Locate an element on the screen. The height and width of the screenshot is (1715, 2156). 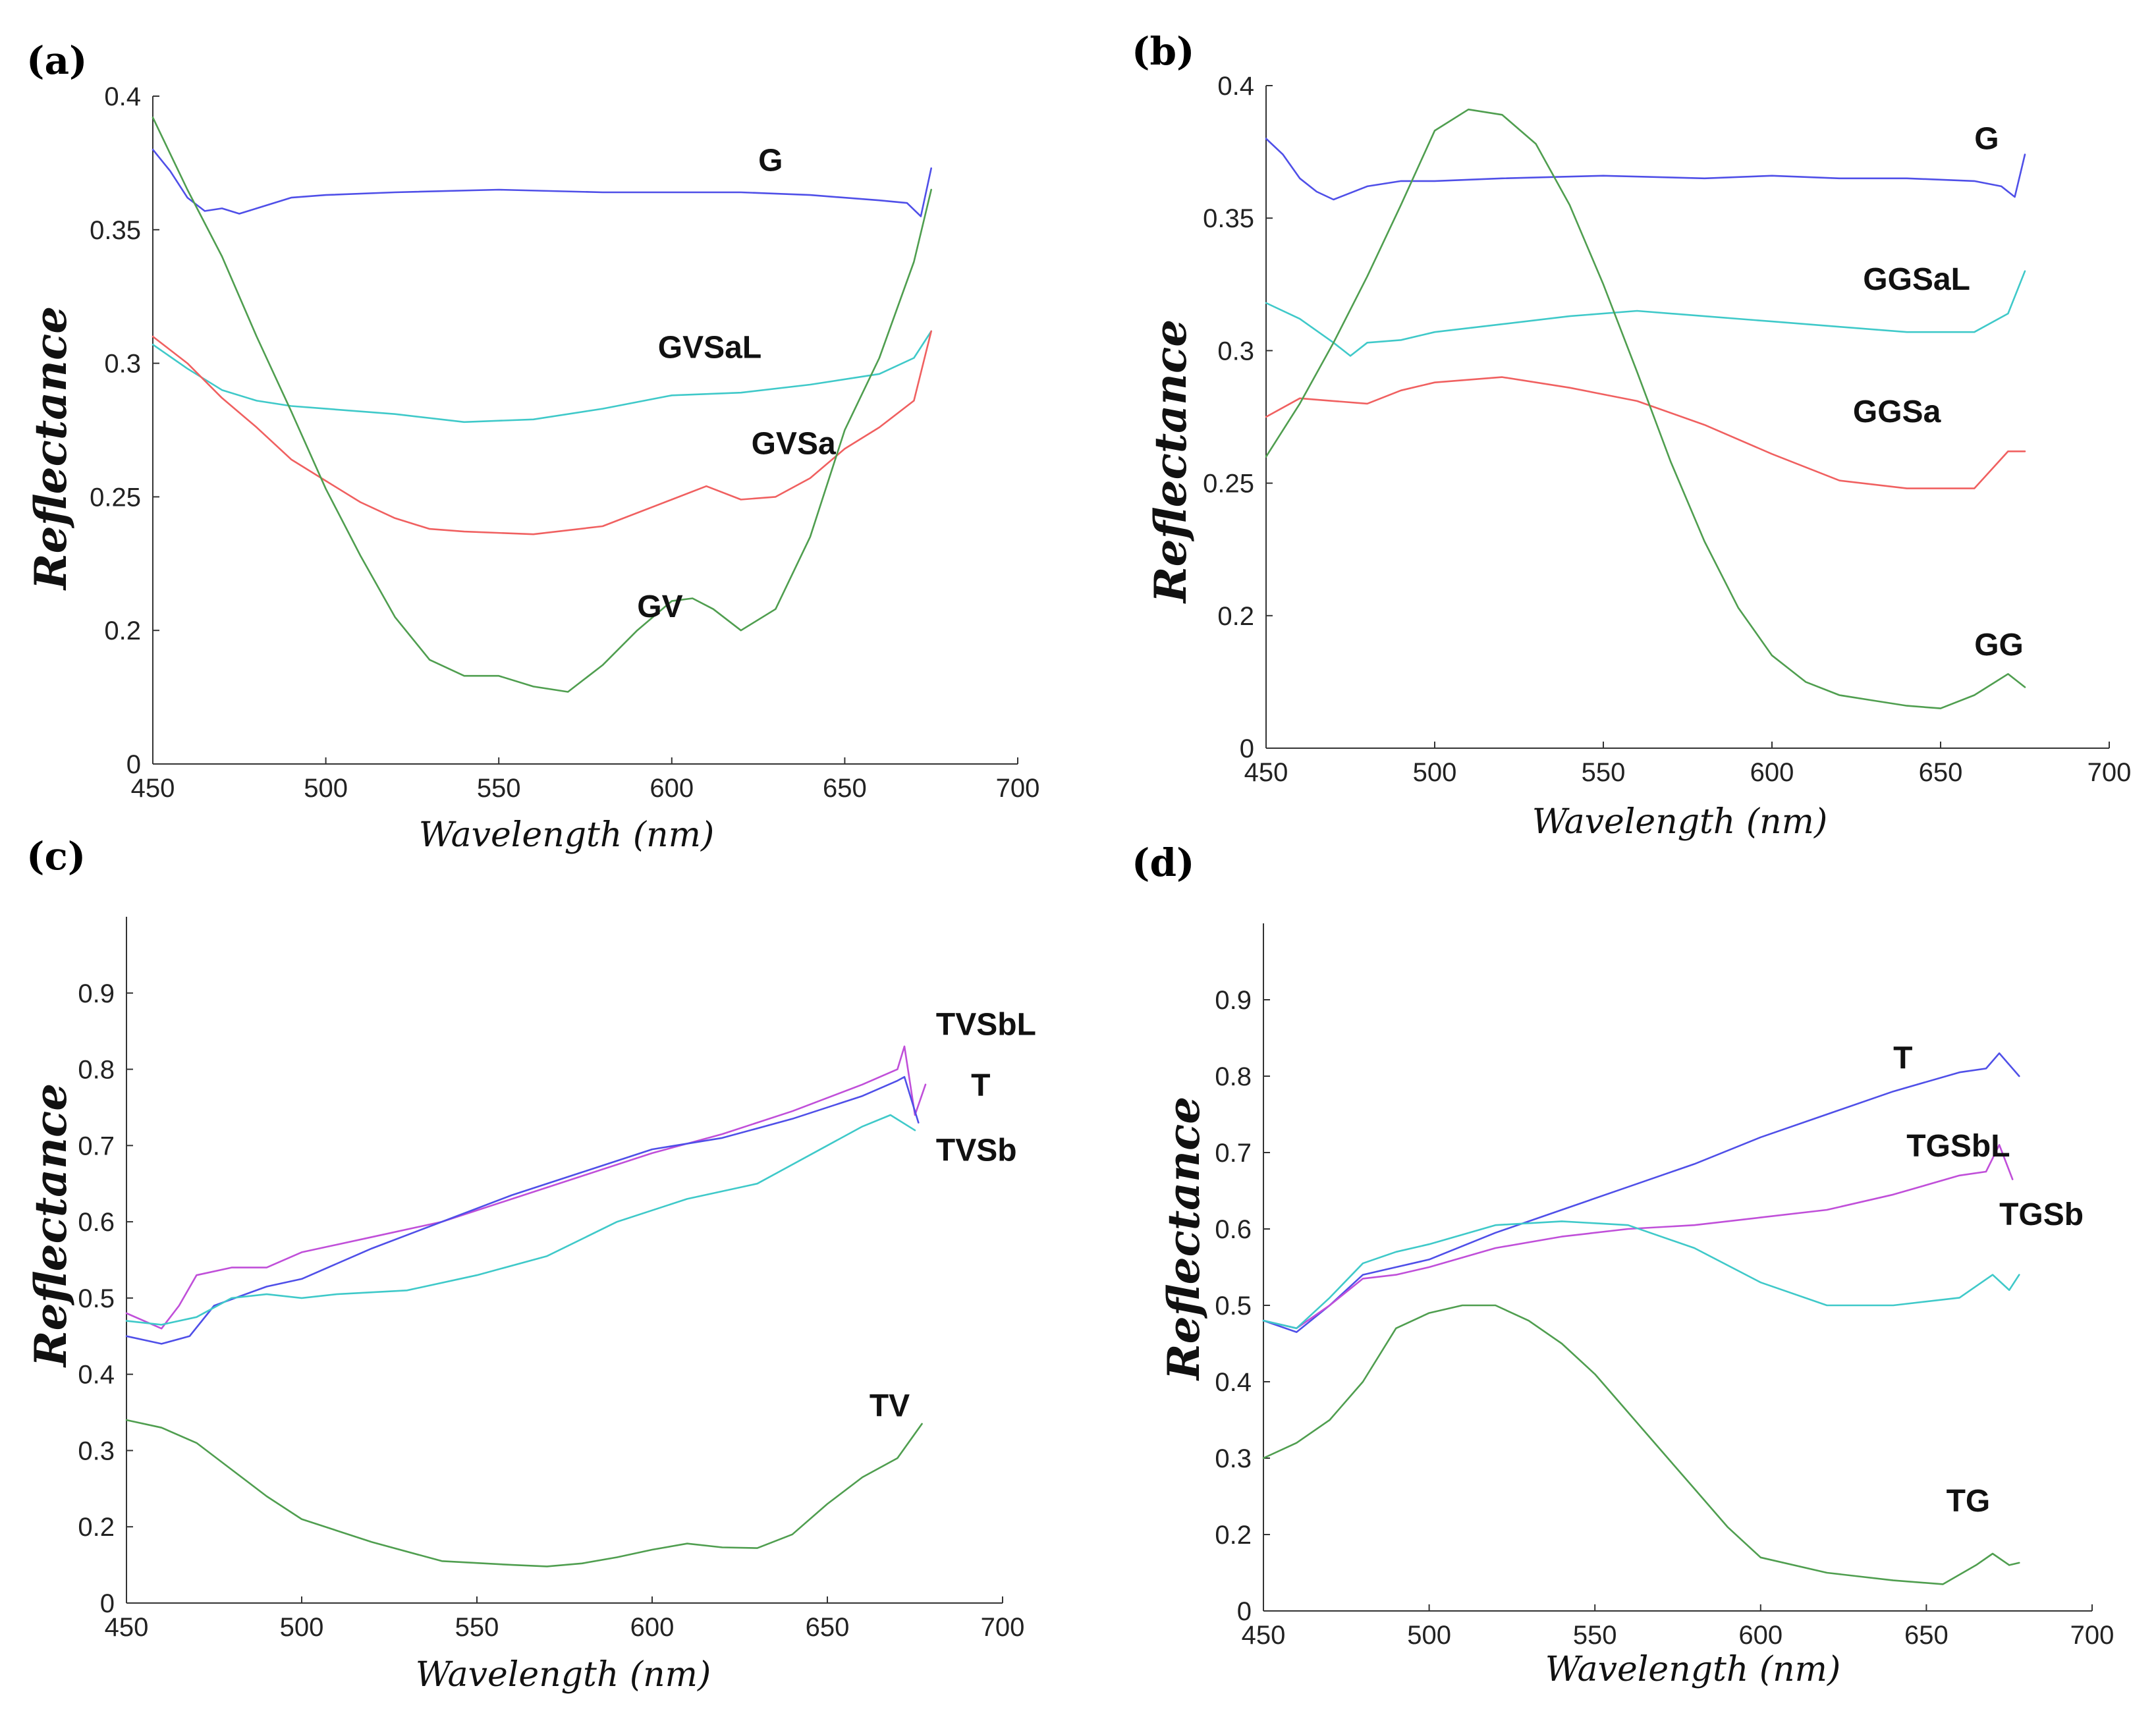
series-line-GG is located at coordinates (1645, 408).